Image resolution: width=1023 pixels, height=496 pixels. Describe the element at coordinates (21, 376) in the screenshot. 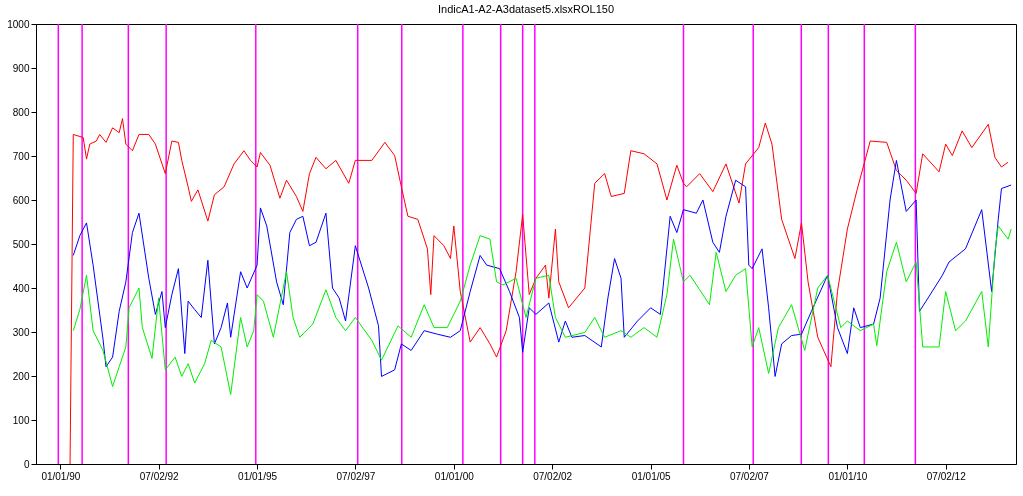

I see `y-tick-label: 200` at that location.